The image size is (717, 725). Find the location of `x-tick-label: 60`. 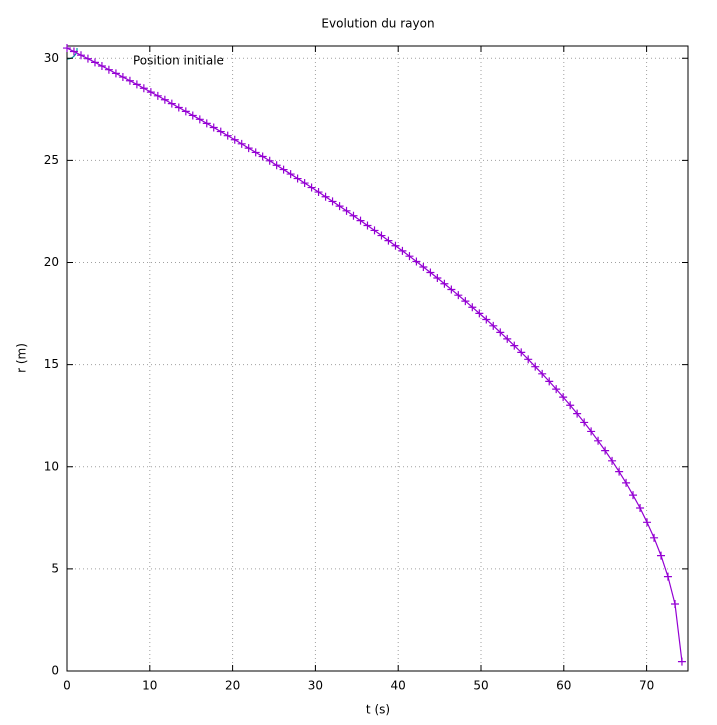

x-tick-label: 60 is located at coordinates (563, 686).